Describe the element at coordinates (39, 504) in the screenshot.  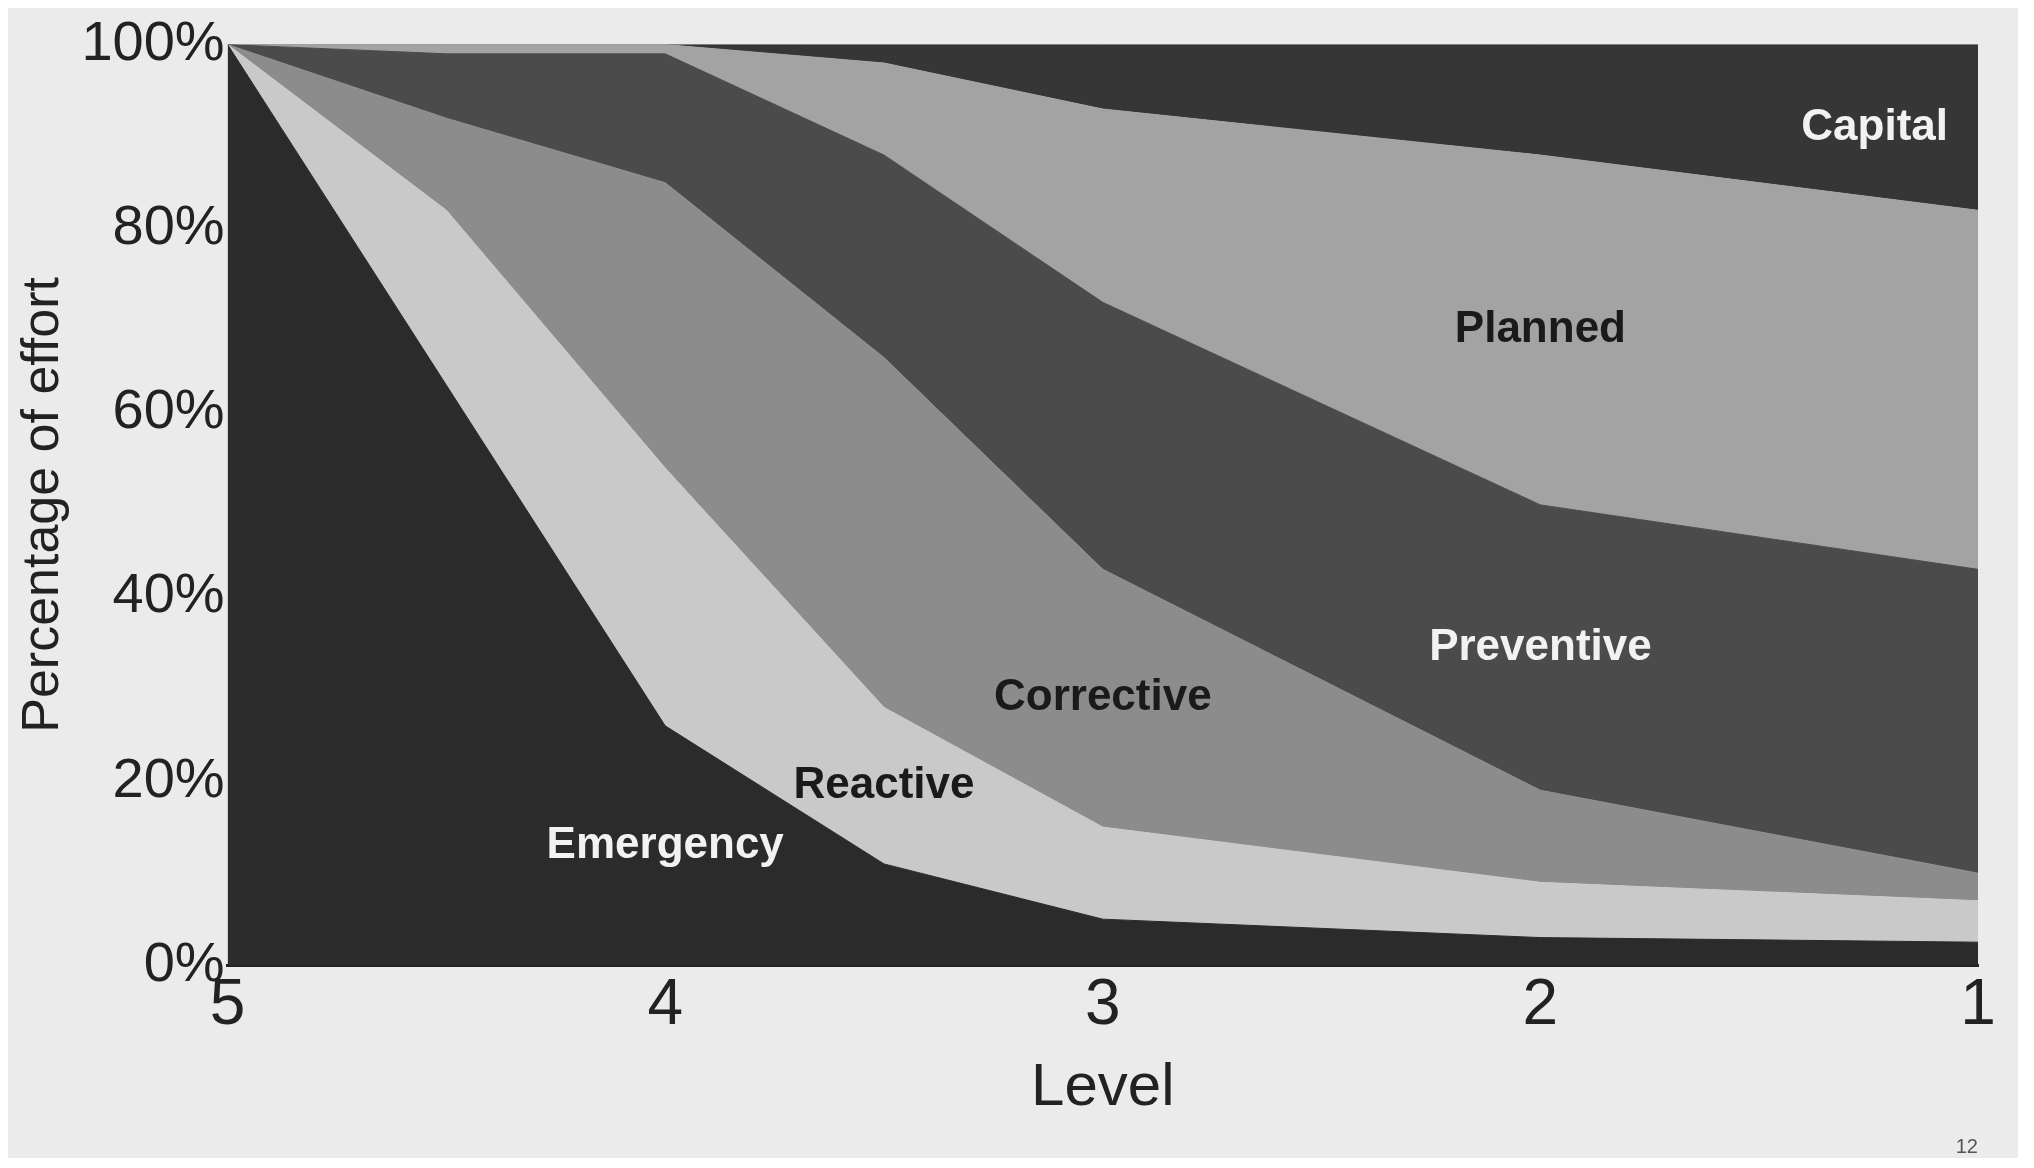
I see `y-axis-title: Percentage of effort` at that location.